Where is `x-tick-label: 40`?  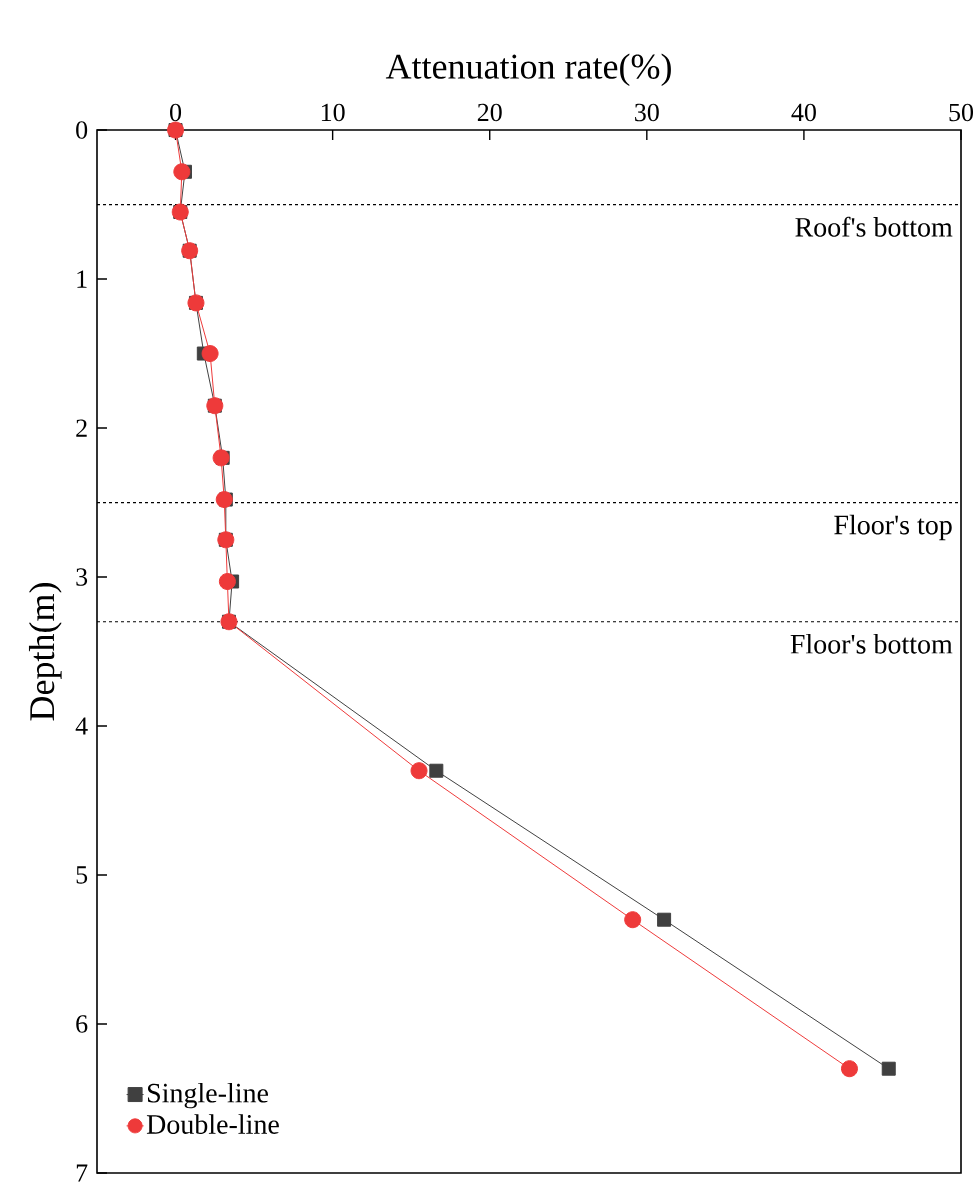
x-tick-label: 40 is located at coordinates (803, 112).